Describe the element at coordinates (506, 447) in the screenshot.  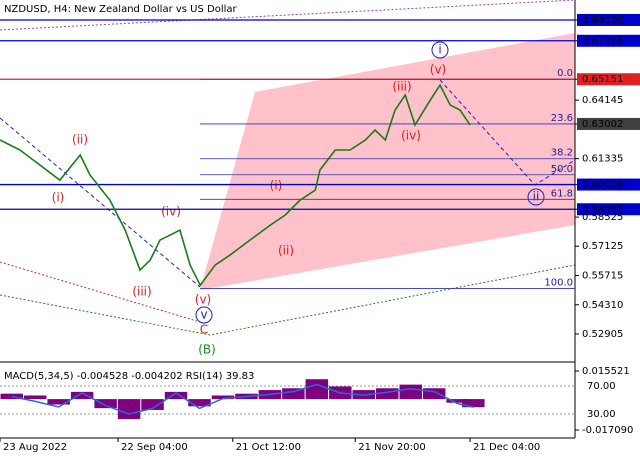
I see `x-tick-label: 21 Dec 04:00` at that location.